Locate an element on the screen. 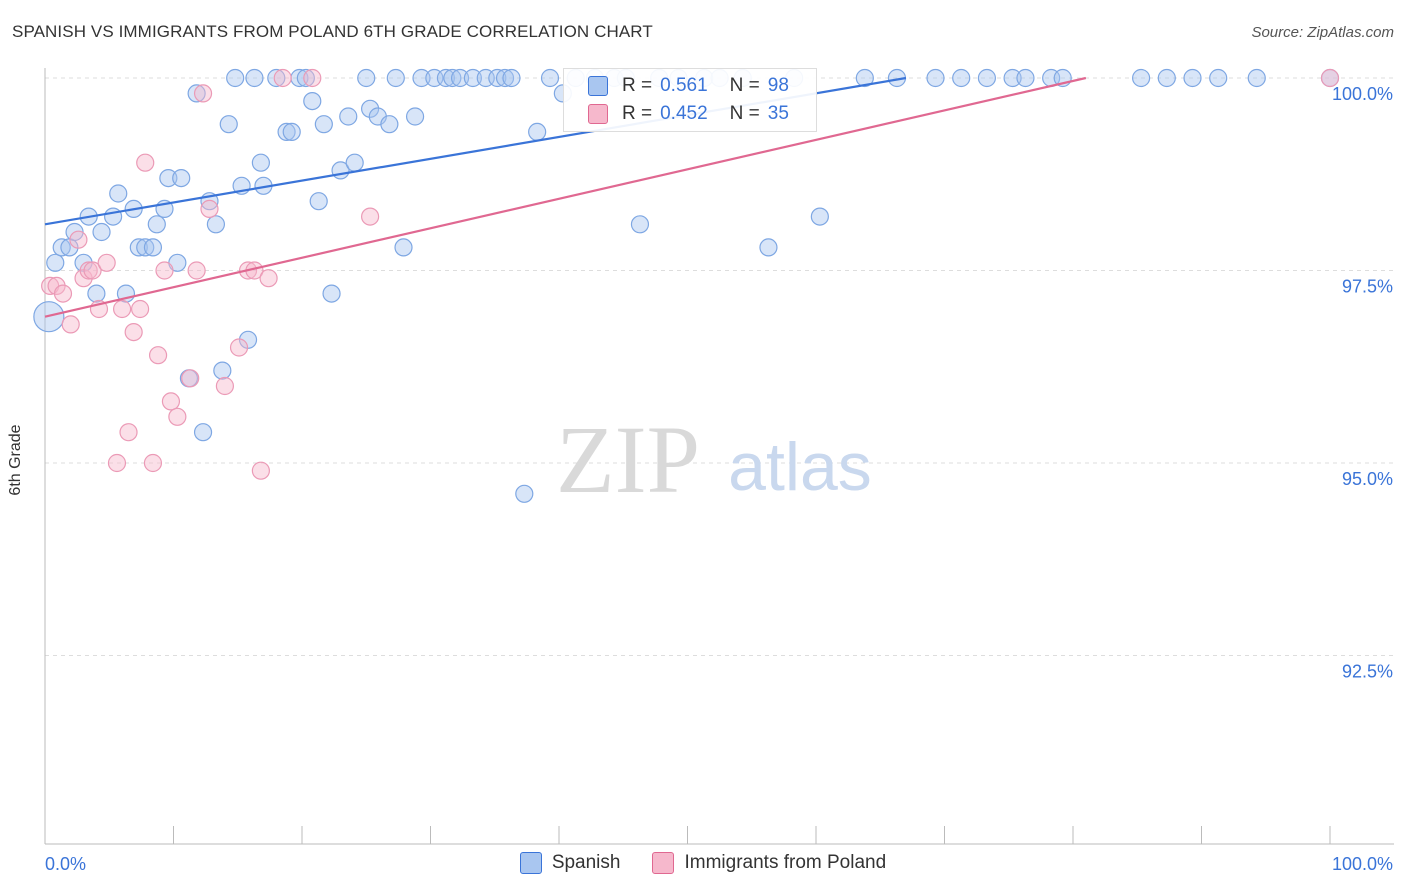 The width and height of the screenshot is (1406, 892). legend-label-spanish: Spanish is located at coordinates (586, 862).